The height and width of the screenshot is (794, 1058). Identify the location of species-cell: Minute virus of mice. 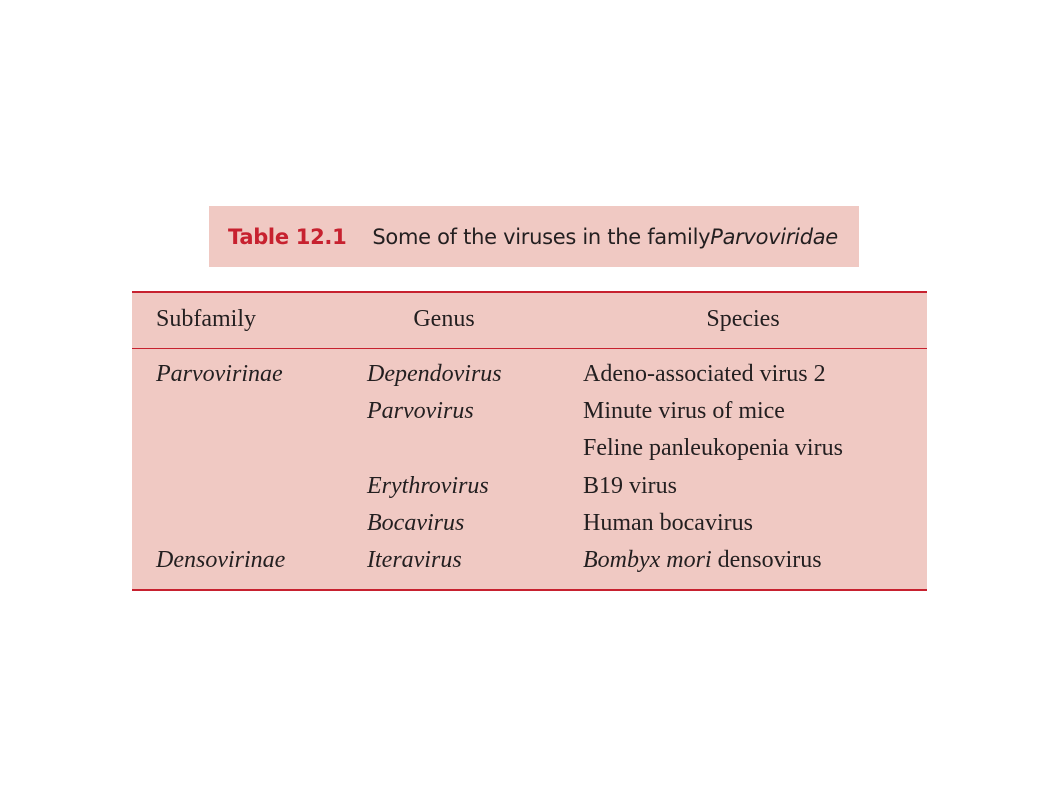
(684, 411).